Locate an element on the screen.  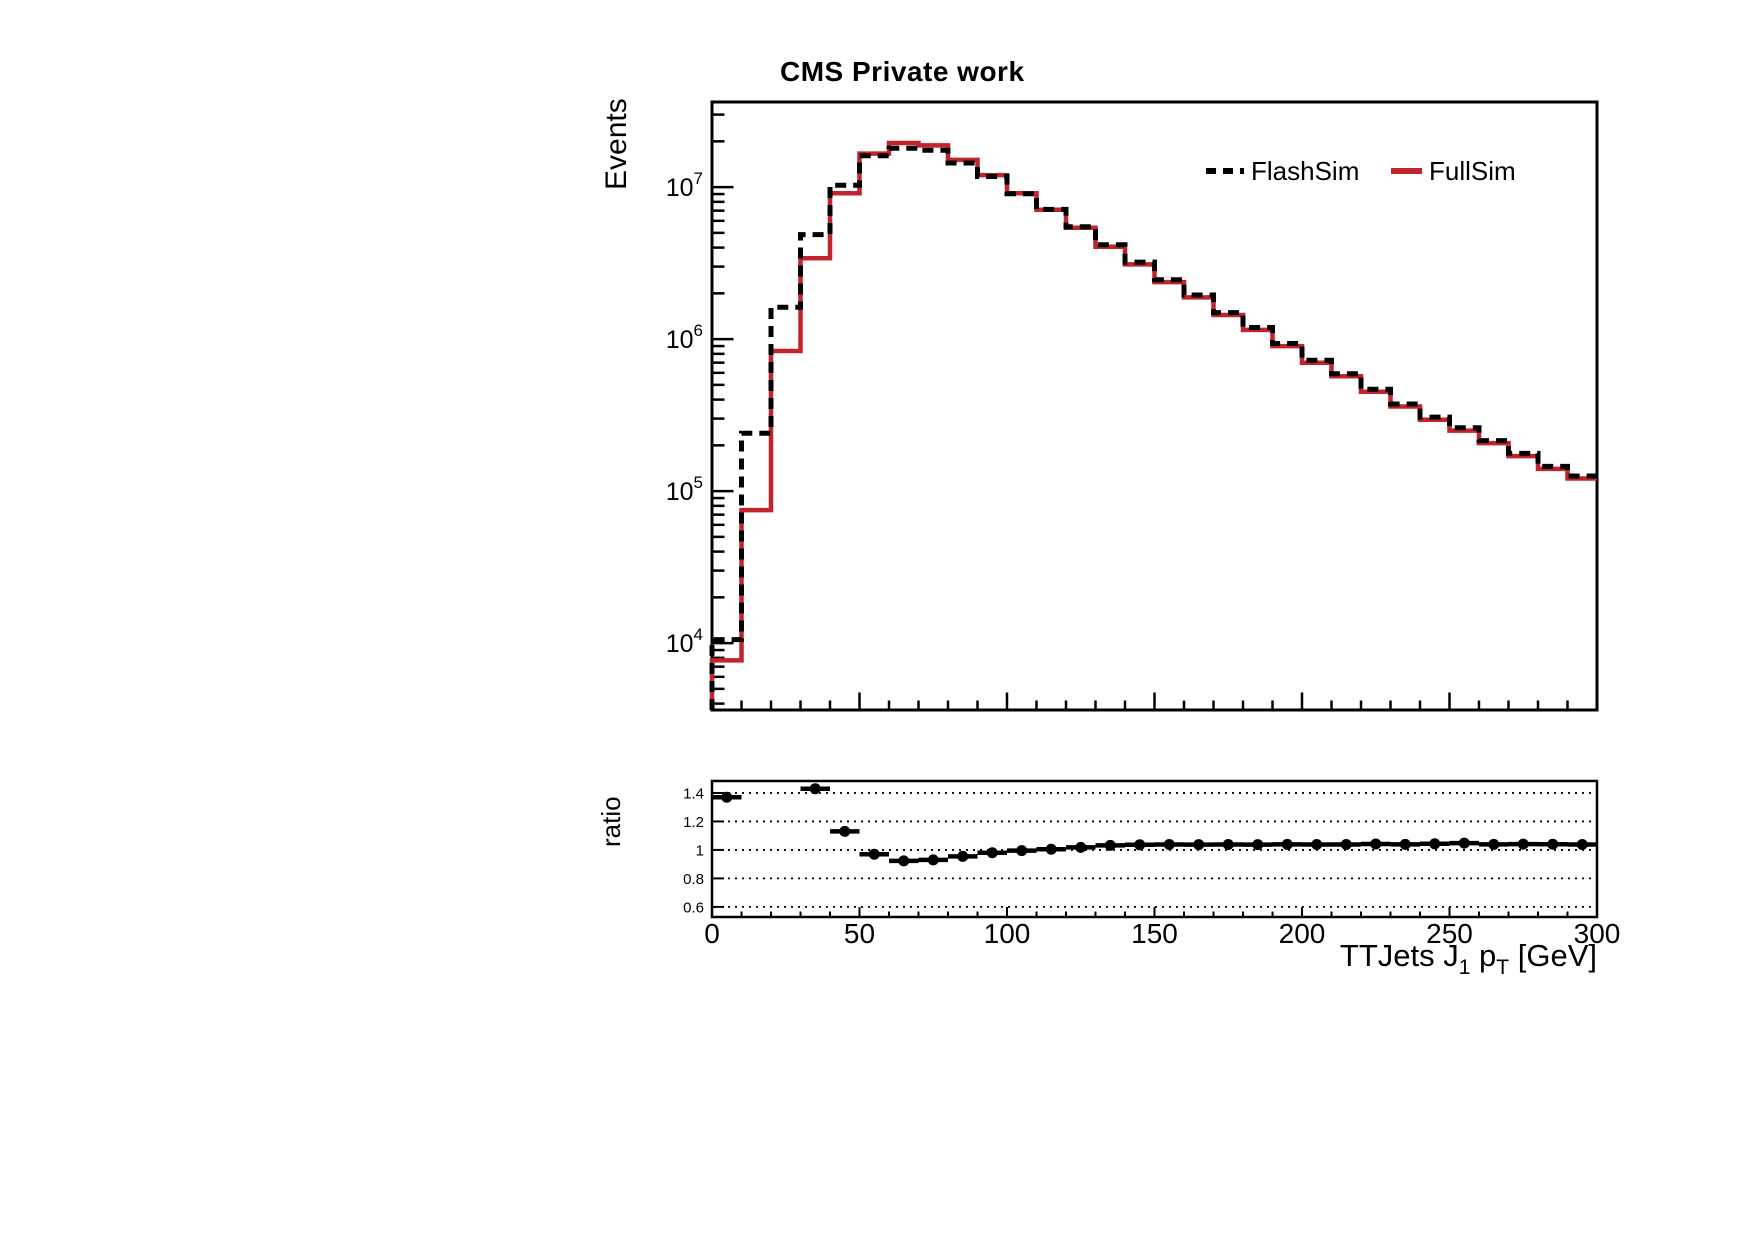
x-tick-label: 150 is located at coordinates (1154, 933).